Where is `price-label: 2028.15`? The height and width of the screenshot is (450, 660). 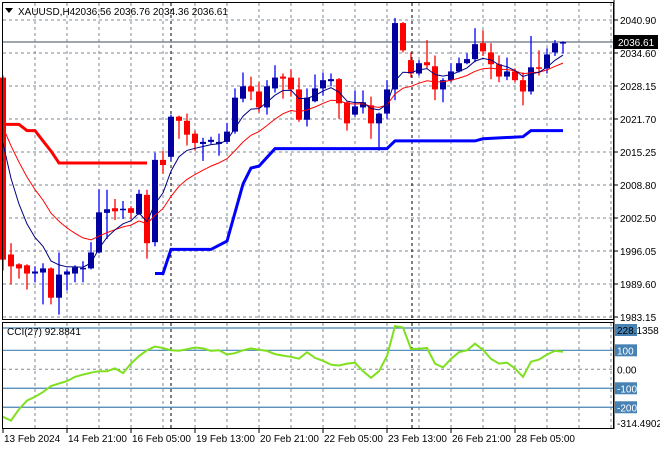 price-label: 2028.15 is located at coordinates (638, 87).